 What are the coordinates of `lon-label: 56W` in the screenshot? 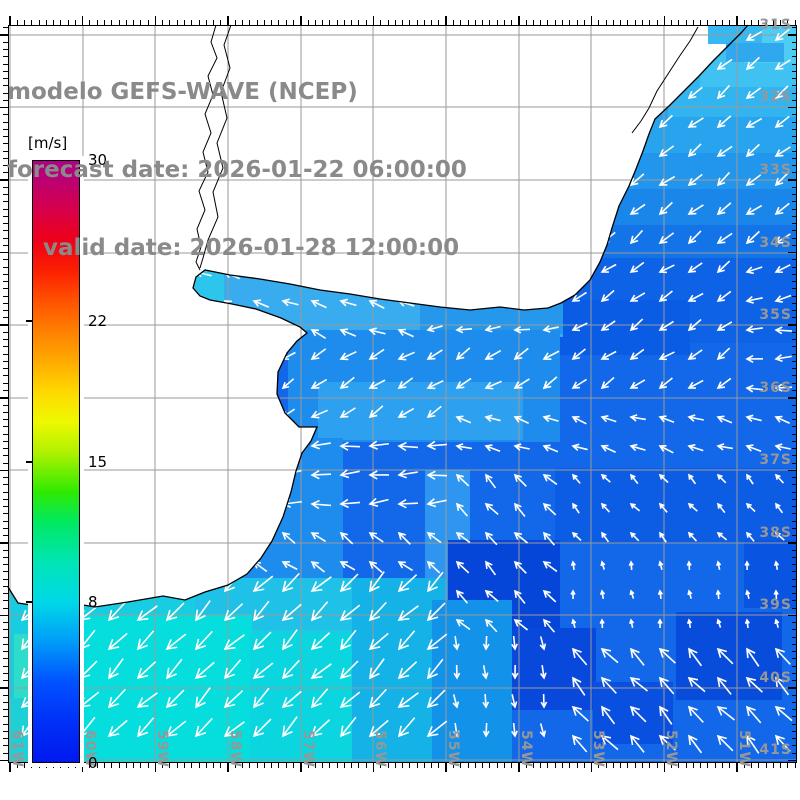 It's located at (380, 749).